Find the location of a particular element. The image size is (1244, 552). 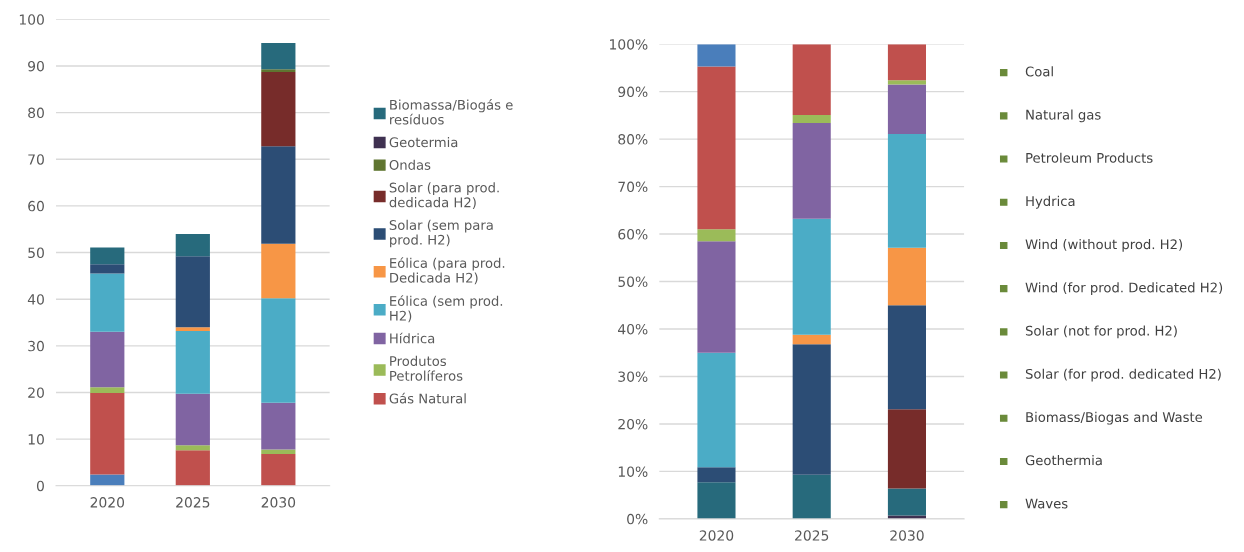

y-tick-label: 100% is located at coordinates (629, 44).